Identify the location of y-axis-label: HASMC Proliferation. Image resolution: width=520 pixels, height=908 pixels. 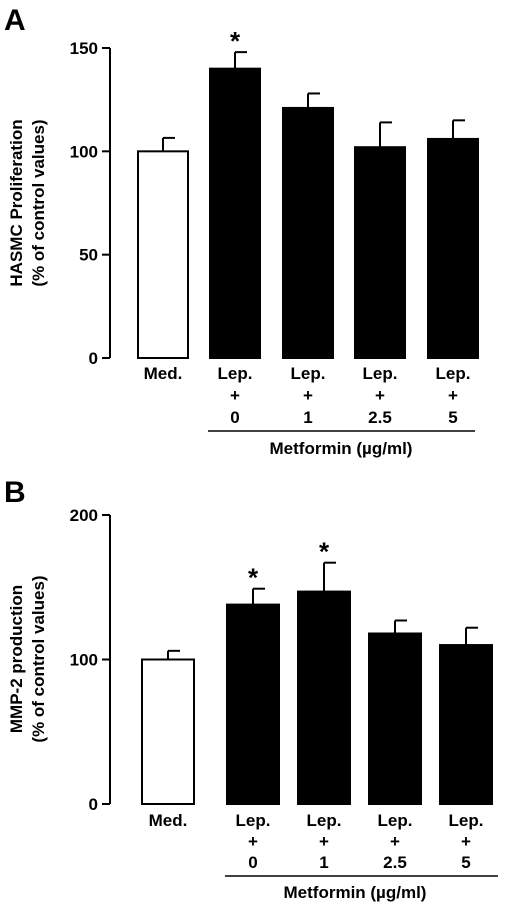
(16, 202).